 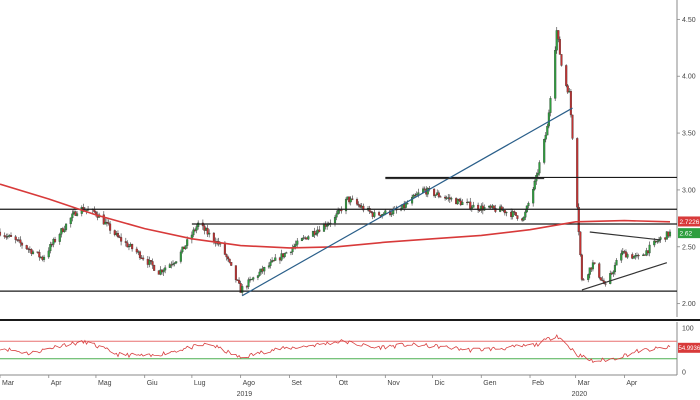 What do you see at coordinates (249, 383) in the screenshot?
I see `x-tick-label: Ago` at bounding box center [249, 383].